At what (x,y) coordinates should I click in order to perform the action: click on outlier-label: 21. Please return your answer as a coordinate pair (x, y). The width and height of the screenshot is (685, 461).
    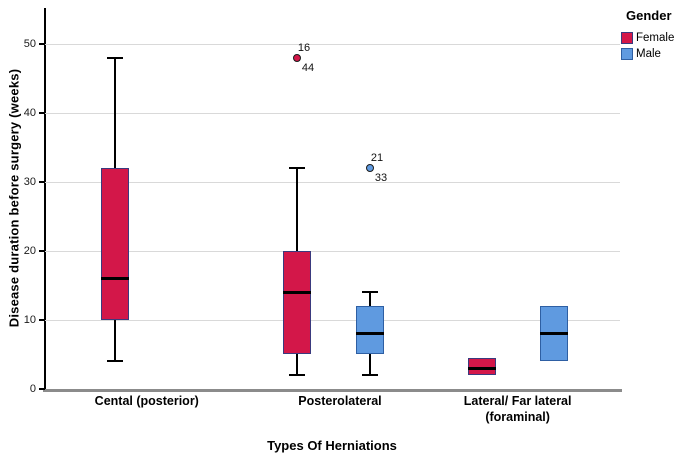
    Looking at the image, I should click on (377, 158).